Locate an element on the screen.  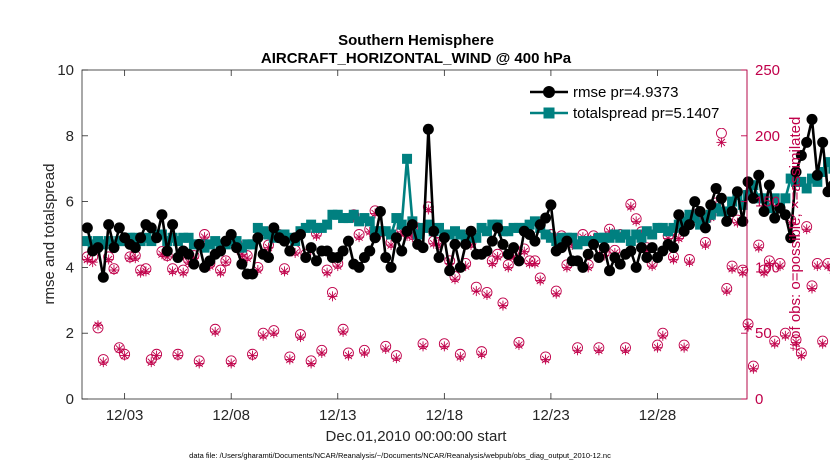
x-axis-label: Dec.01,2010 00:00:00 start is located at coordinates (417, 436).